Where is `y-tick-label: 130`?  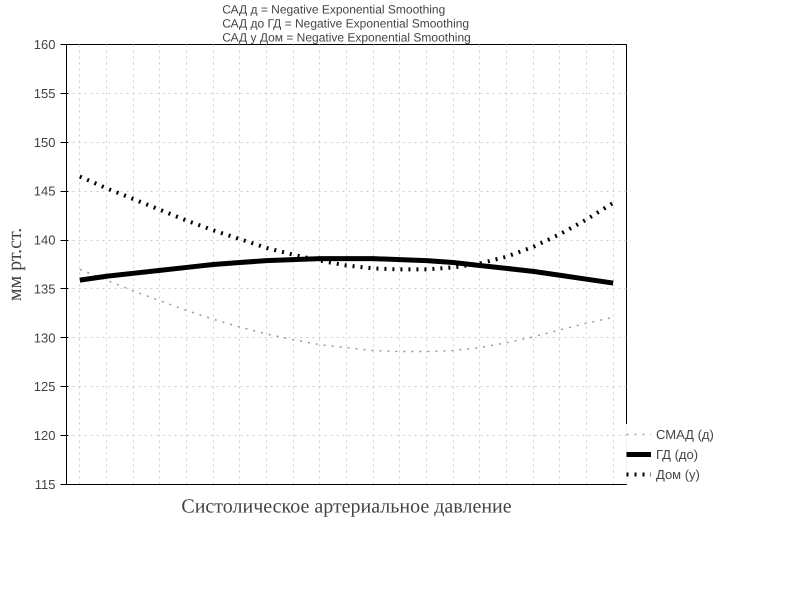 y-tick-label: 130 is located at coordinates (45, 338).